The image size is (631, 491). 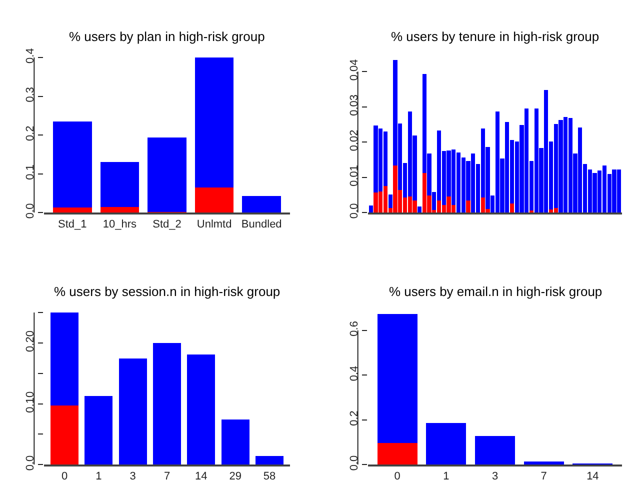 What do you see at coordinates (354, 141) in the screenshot?
I see `y-tick-label: 0.02` at bounding box center [354, 141].